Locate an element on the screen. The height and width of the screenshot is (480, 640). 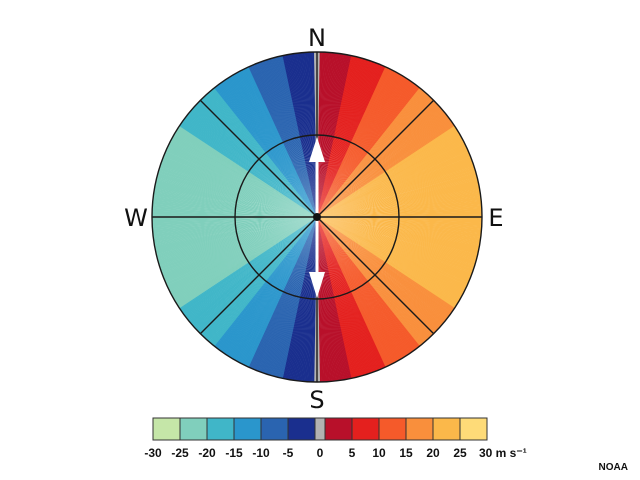
wind-arrows is located at coordinates (317, 217).